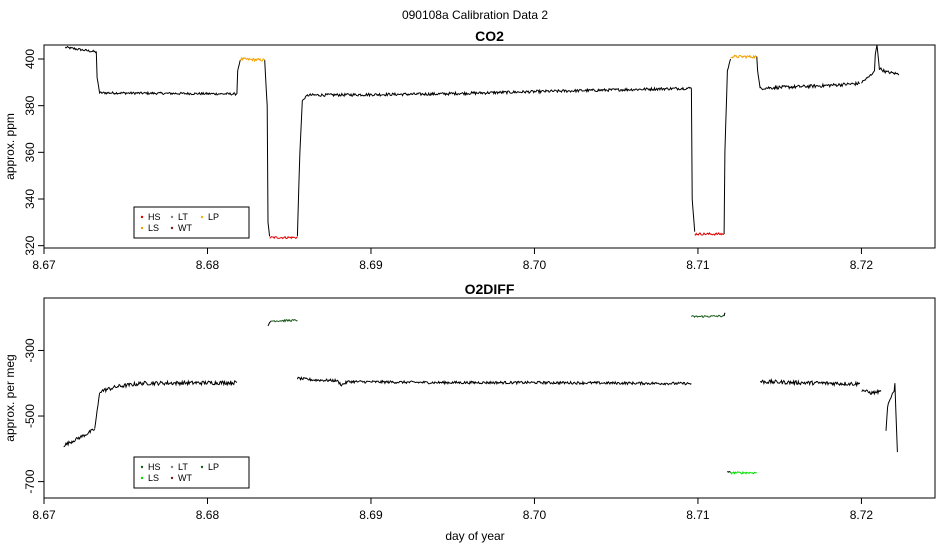  What do you see at coordinates (30, 199) in the screenshot?
I see `co2-y-tick-label: 340` at bounding box center [30, 199].